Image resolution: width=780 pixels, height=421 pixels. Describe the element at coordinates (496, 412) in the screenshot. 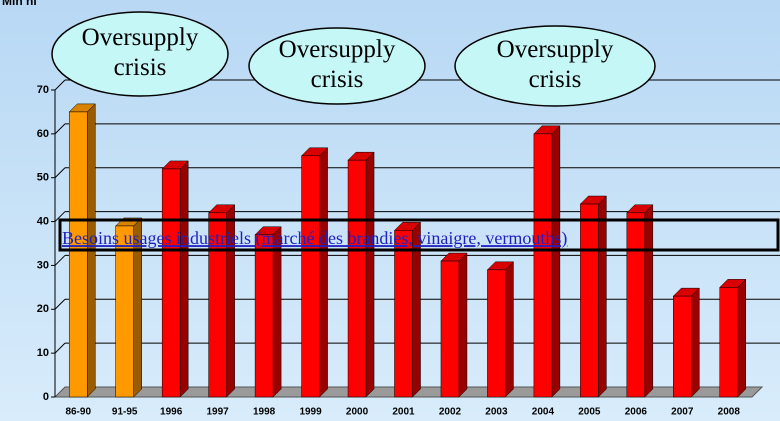

I see `x-tick-label: 2003` at that location.